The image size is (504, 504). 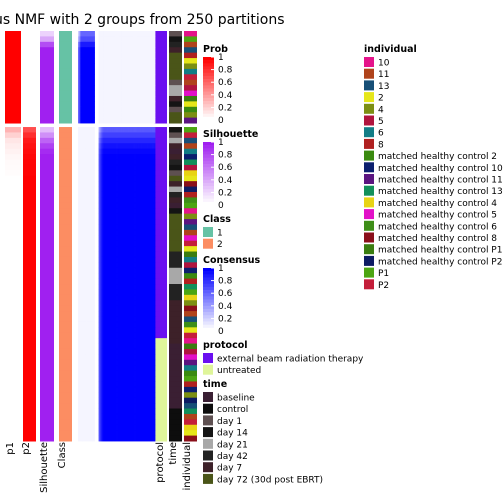 What do you see at coordinates (190, 254) in the screenshot?
I see `cell-individual` at bounding box center [190, 254].